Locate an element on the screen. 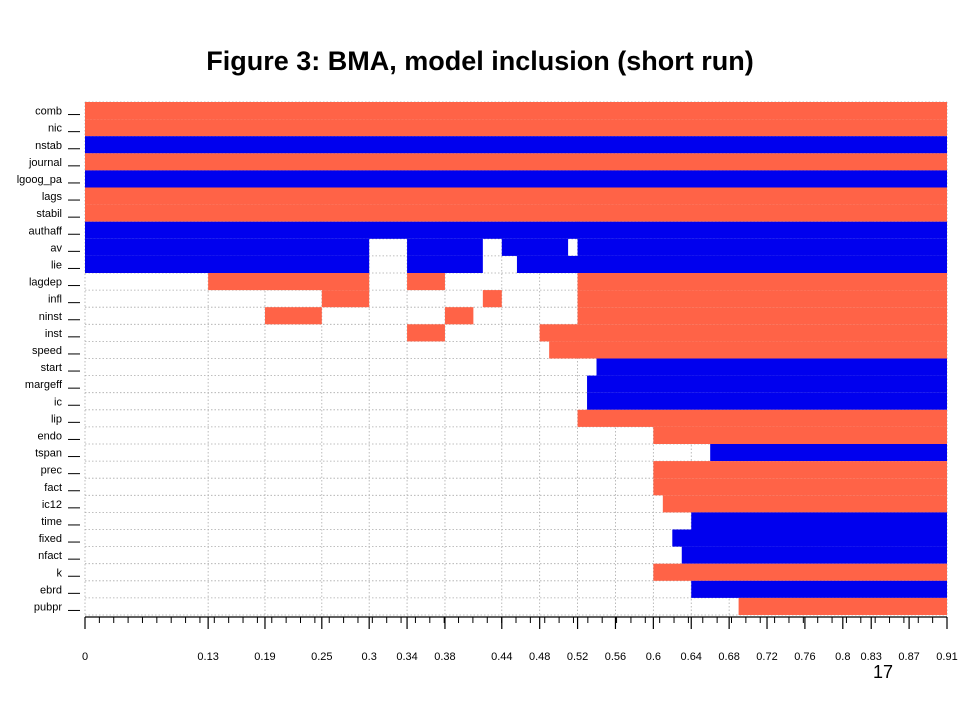  row-label-av: av is located at coordinates (56, 248).